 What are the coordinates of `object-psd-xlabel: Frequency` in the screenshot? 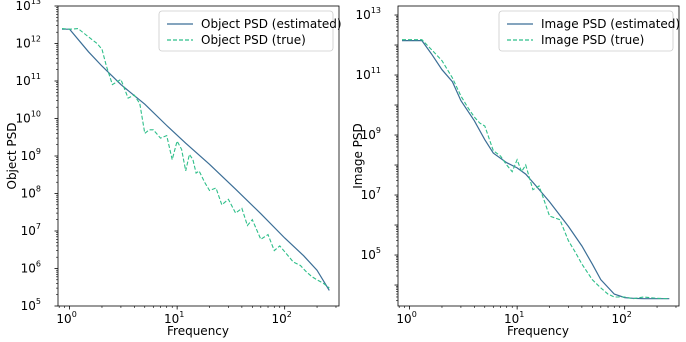 It's located at (198, 331).